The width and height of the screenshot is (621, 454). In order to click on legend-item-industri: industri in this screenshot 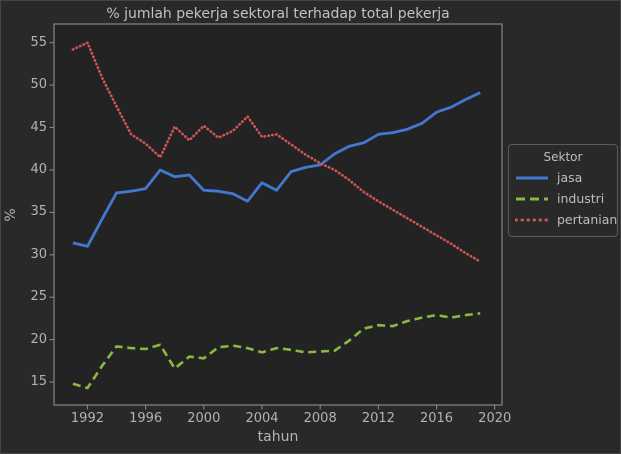, I will do `click(563, 198)`.